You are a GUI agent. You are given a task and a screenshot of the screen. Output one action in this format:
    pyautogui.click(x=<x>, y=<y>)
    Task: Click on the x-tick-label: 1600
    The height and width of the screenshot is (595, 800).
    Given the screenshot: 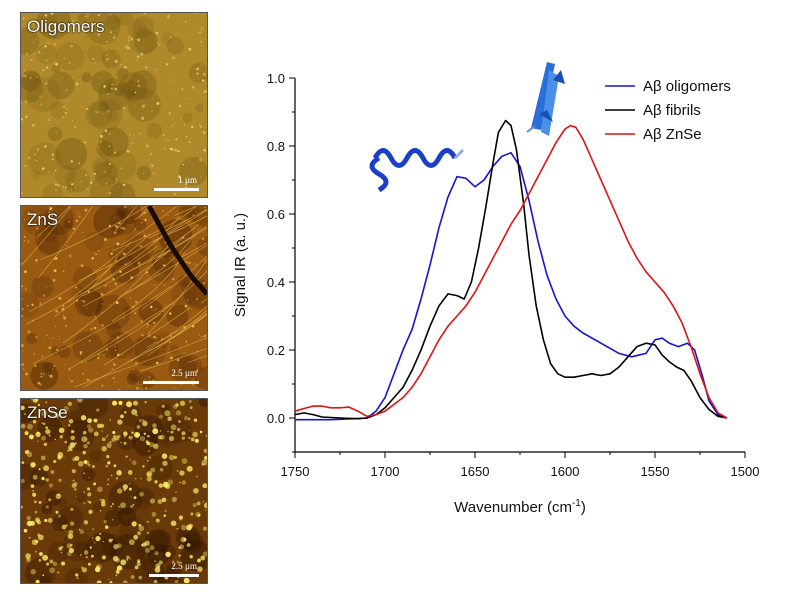 What is the action you would take?
    pyautogui.click(x=565, y=471)
    